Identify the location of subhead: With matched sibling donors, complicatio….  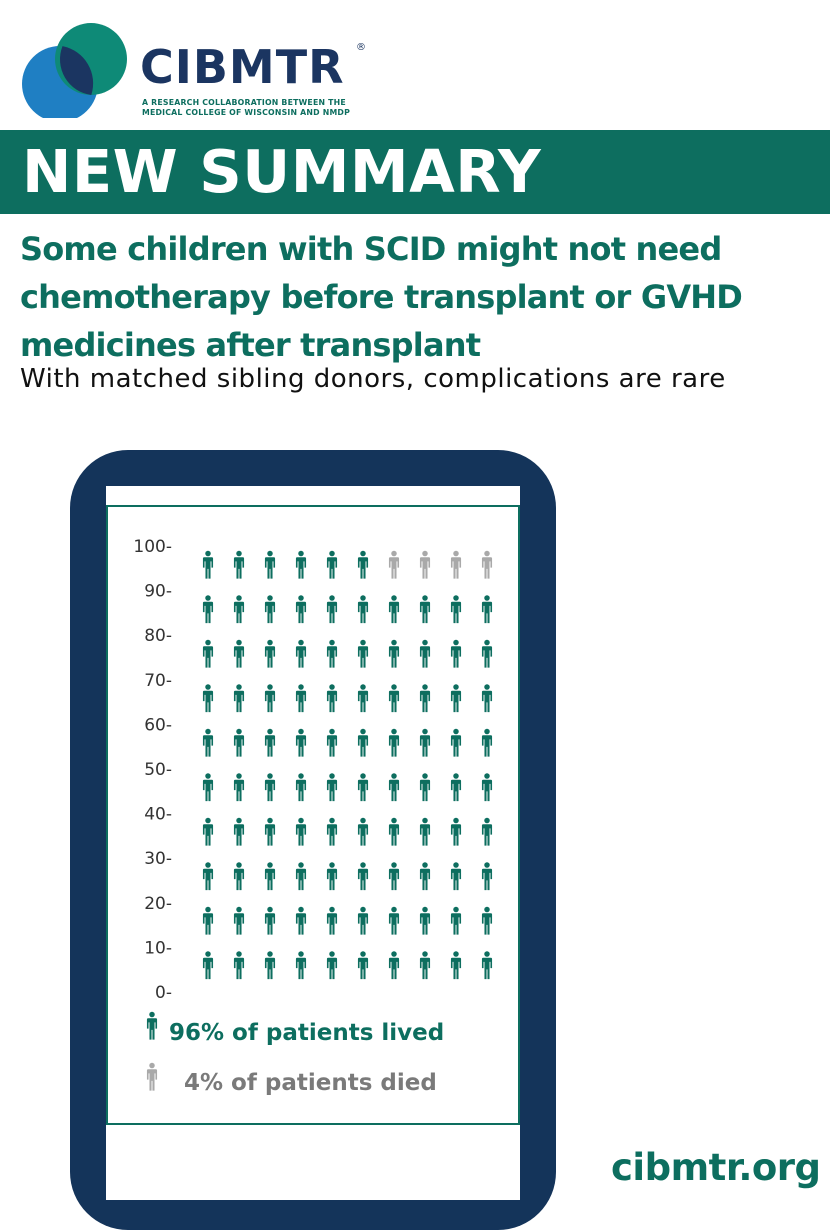
(373, 379).